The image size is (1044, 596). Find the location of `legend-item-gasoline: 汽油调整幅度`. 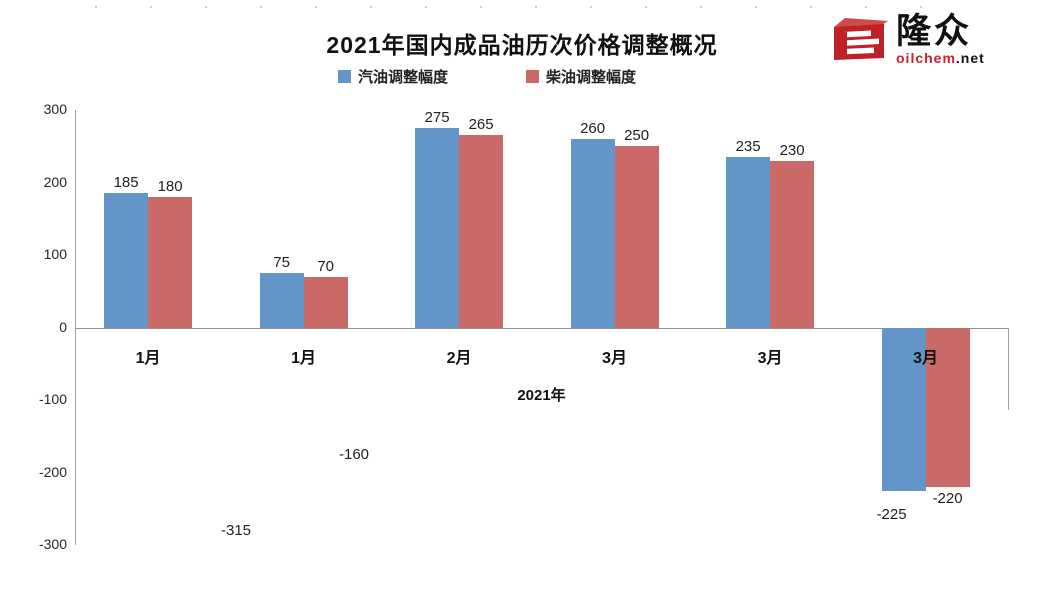

legend-item-gasoline: 汽油调整幅度 is located at coordinates (393, 76).